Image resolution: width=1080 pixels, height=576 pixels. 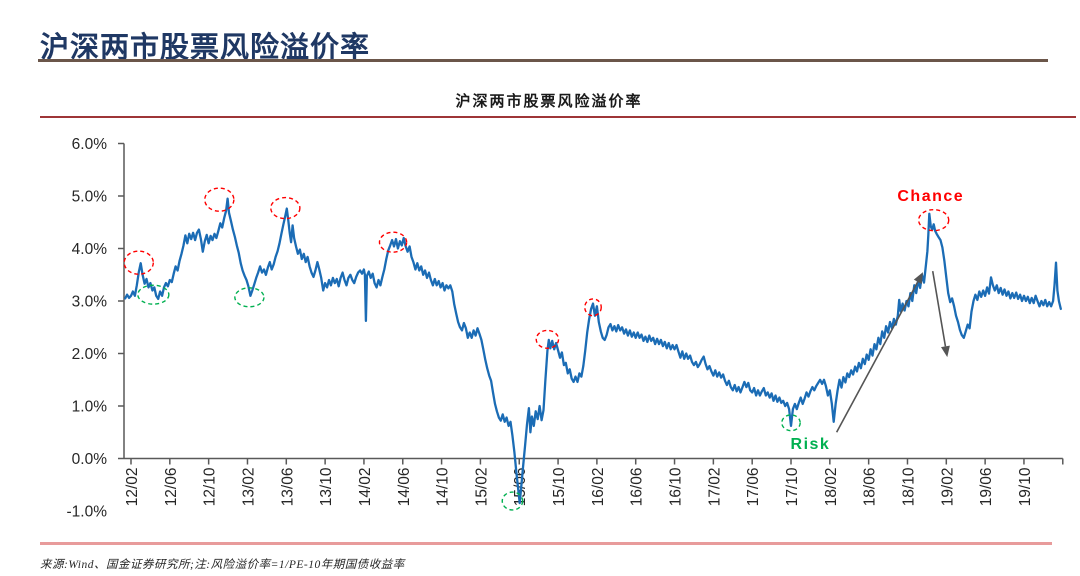 I want to click on x-tick-label: 14/10, so click(x=443, y=486).